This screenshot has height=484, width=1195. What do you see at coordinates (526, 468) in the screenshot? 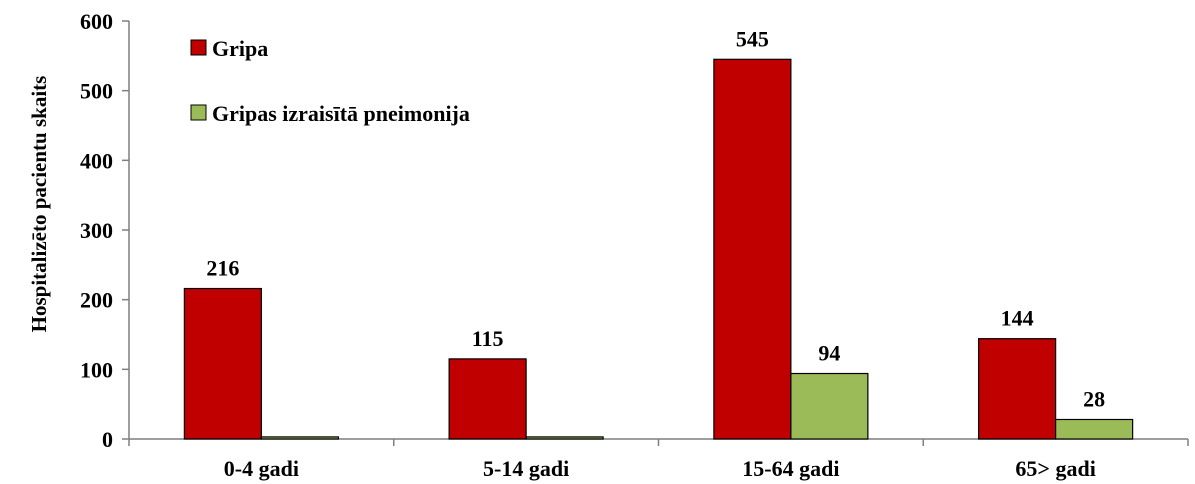
I see `x-category-label: 5-14 gadi` at bounding box center [526, 468].